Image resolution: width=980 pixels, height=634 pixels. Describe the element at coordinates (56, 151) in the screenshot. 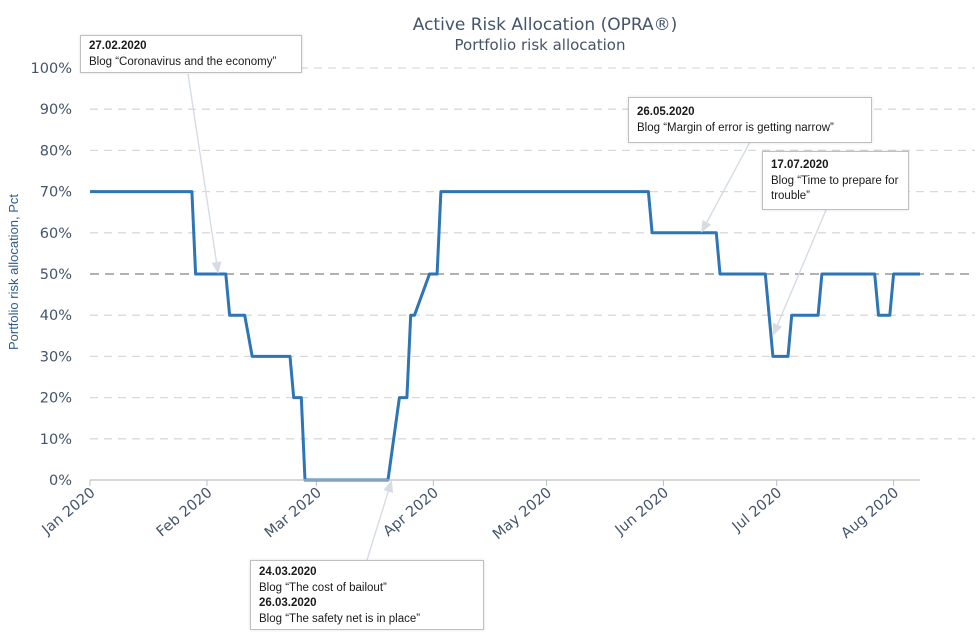

I see `y-tick-label: 80%` at that location.